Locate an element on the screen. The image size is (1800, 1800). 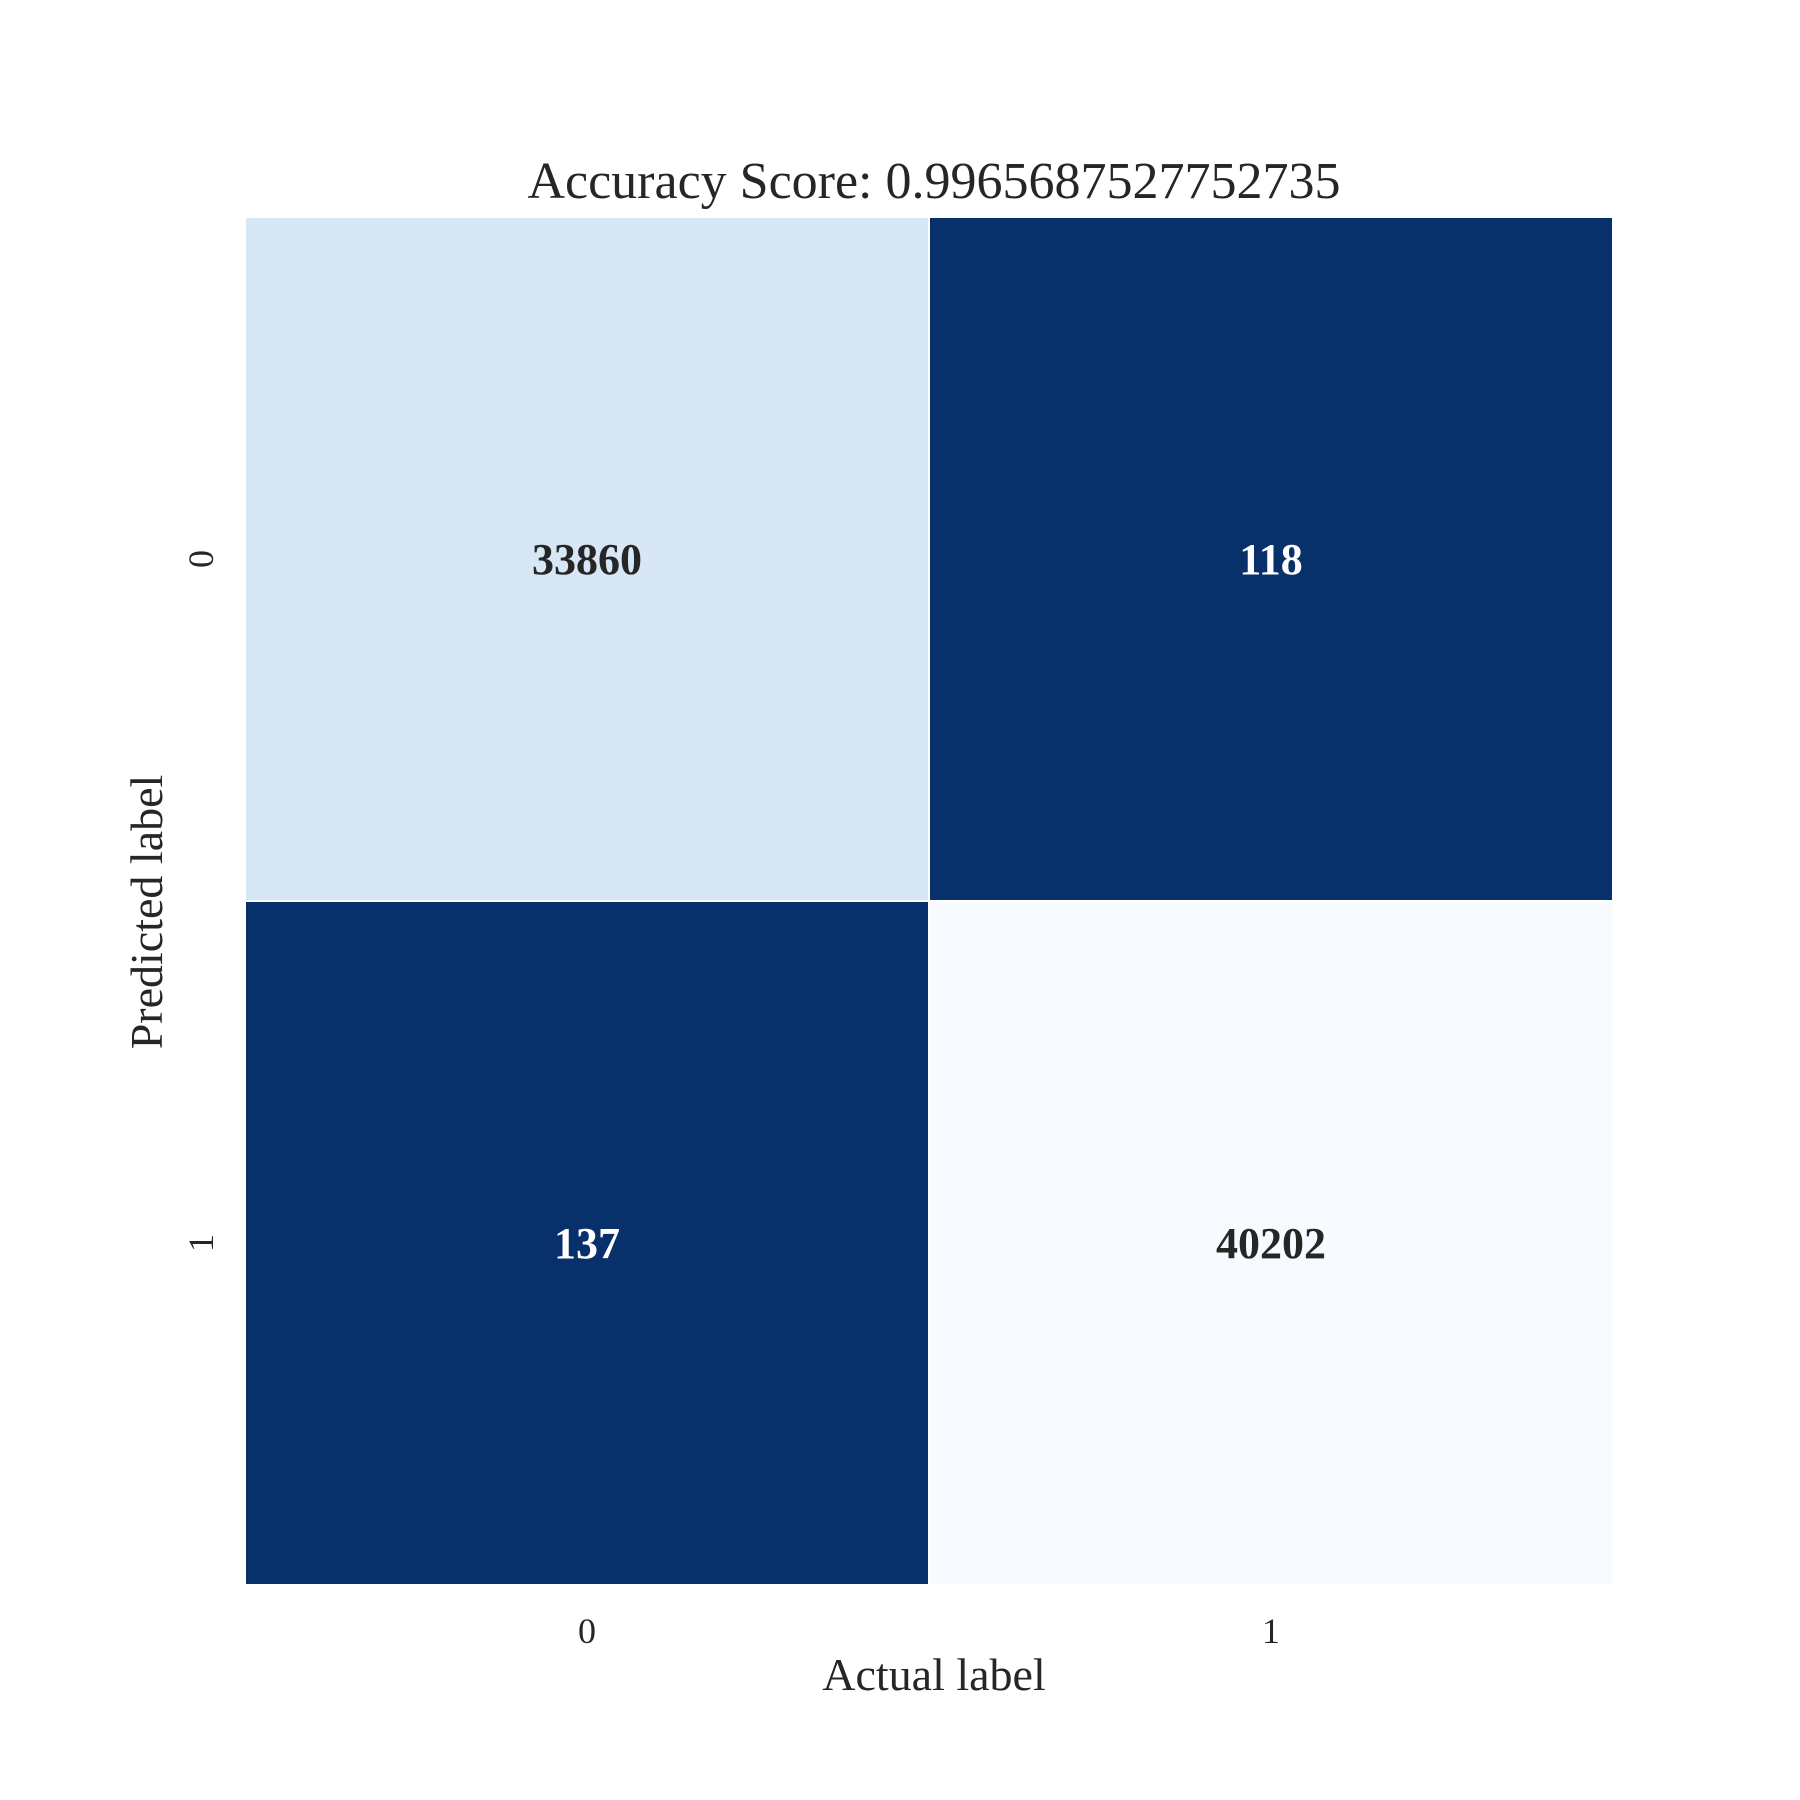
heatmap-cell-value: 40202 is located at coordinates (1271, 1243).